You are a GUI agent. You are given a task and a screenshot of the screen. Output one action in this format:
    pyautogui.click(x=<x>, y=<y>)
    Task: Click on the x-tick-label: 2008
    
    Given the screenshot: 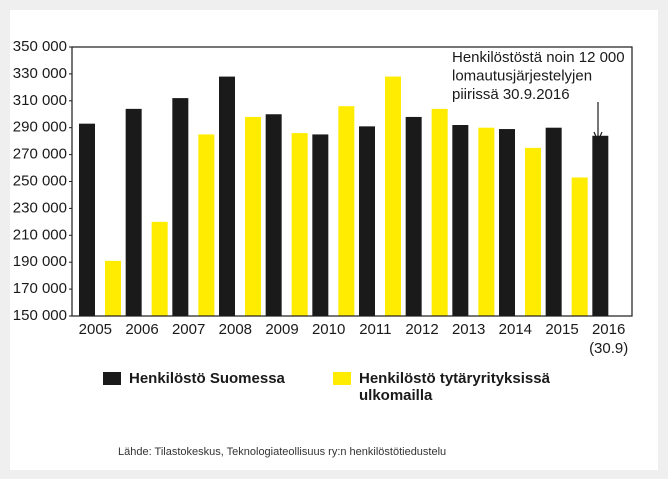 What is the action you would take?
    pyautogui.click(x=235, y=329)
    